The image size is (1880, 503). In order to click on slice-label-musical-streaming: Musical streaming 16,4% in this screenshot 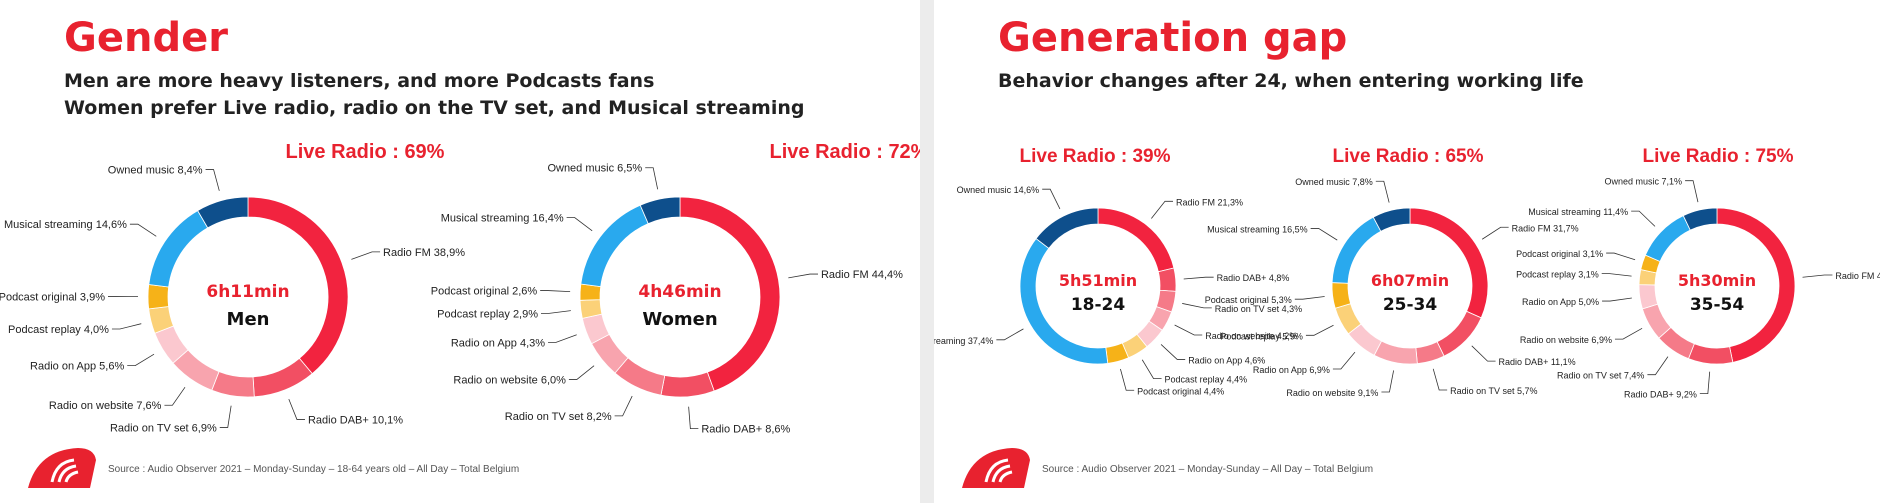, I will do `click(502, 219)`.